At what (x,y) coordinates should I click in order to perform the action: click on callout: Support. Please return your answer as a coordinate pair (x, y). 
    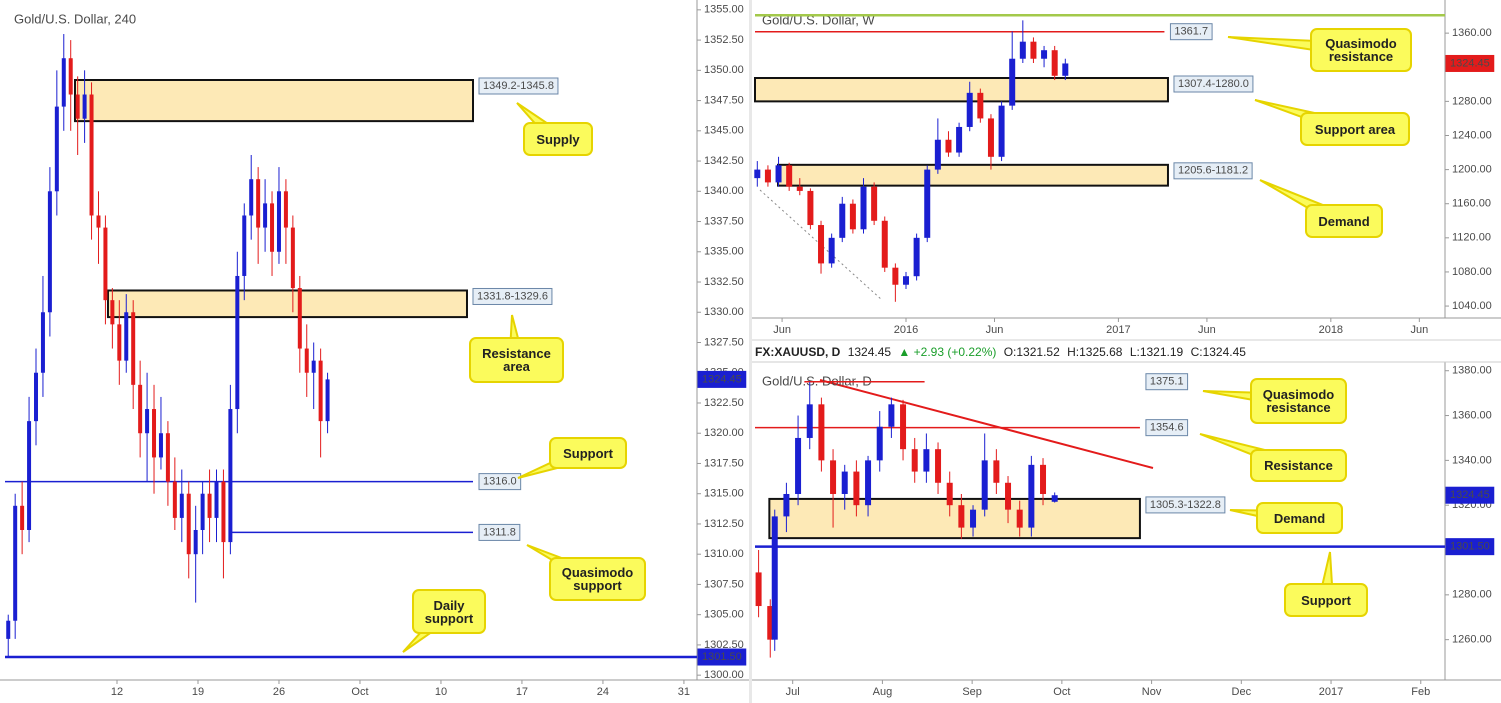
    Looking at the image, I should click on (1326, 600).